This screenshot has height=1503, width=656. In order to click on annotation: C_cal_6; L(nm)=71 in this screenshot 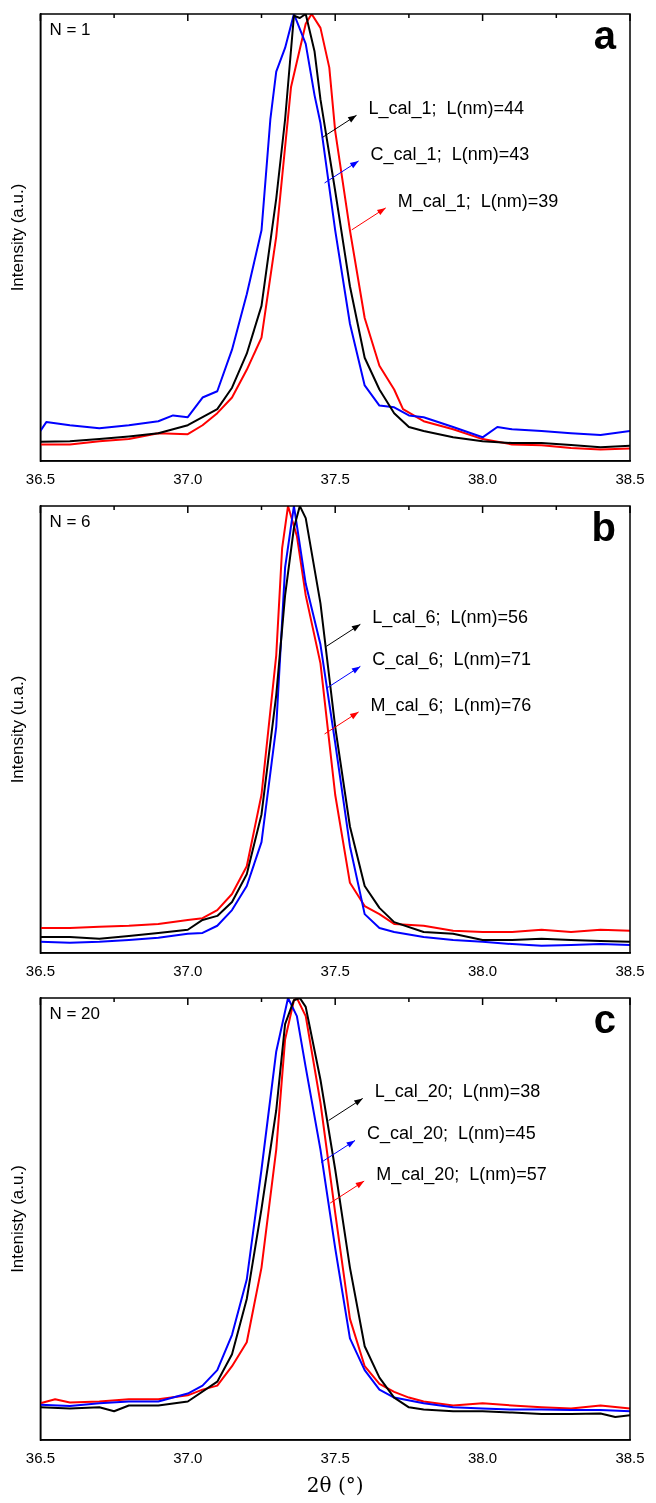, I will do `click(451, 660)`.